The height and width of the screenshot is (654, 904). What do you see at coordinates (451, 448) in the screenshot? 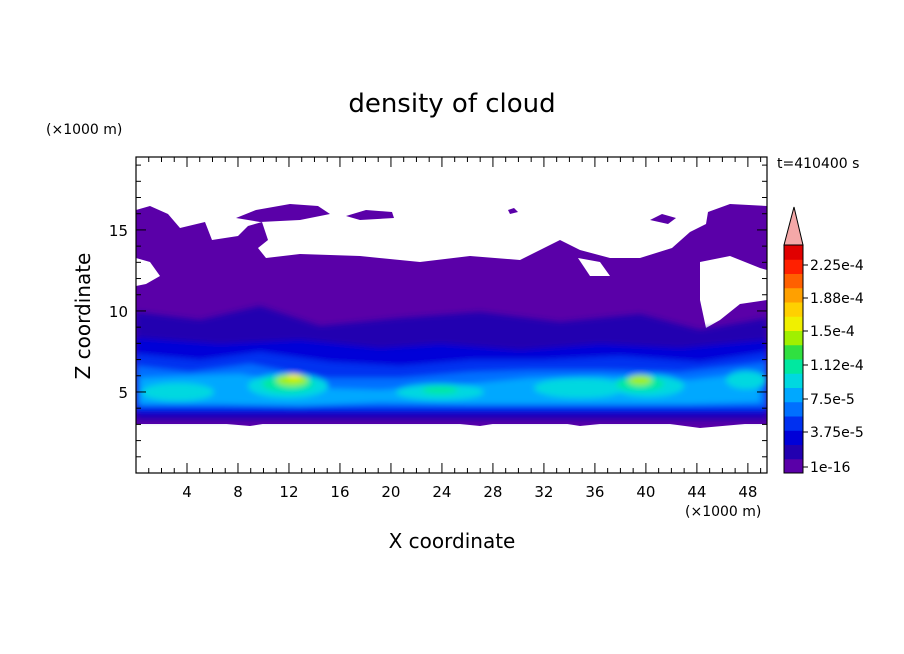
I see `clear-lower-region` at bounding box center [451, 448].